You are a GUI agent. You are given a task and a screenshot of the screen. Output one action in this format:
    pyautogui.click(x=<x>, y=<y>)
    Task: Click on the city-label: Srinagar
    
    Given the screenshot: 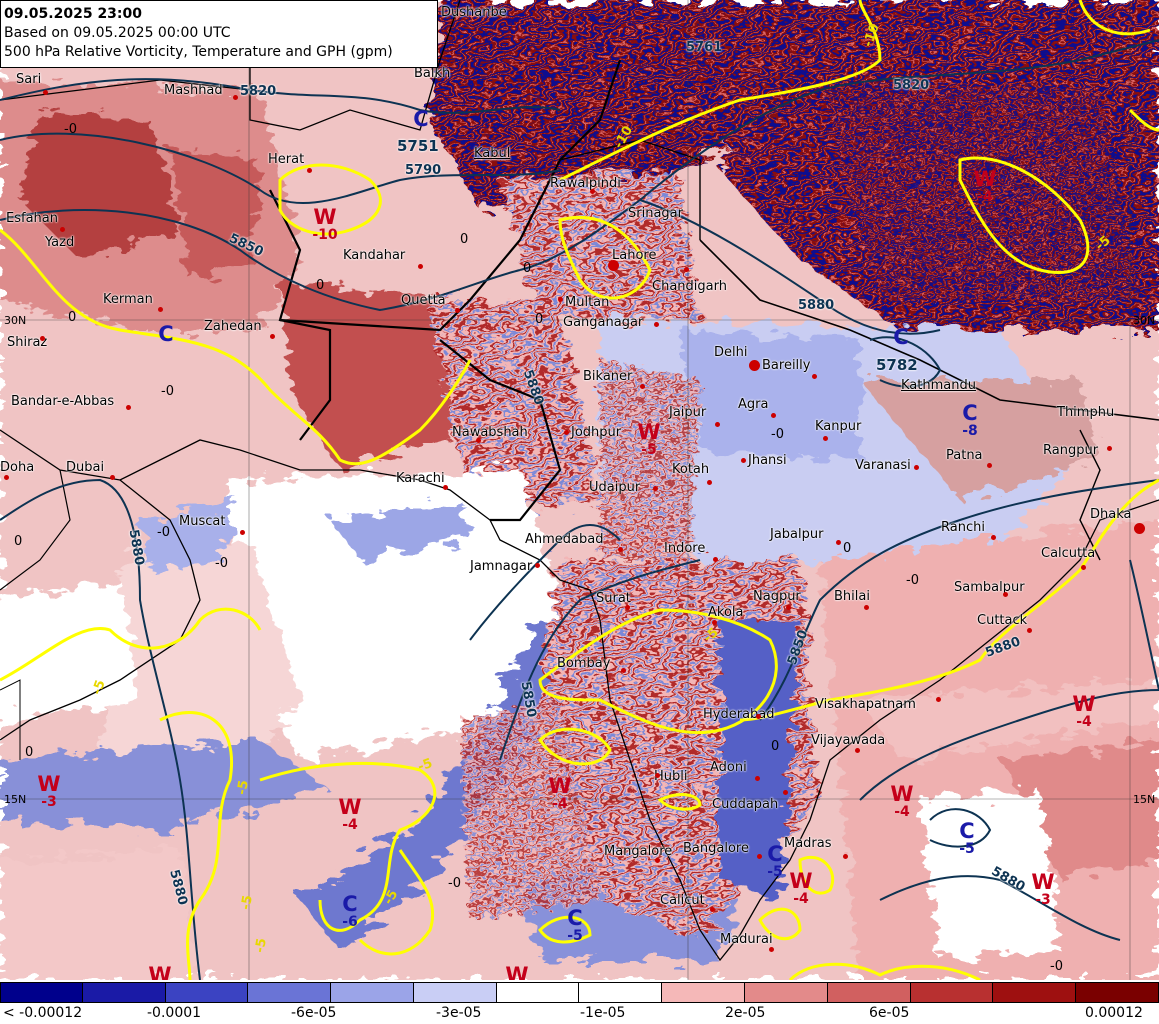 What is the action you would take?
    pyautogui.click(x=655, y=213)
    